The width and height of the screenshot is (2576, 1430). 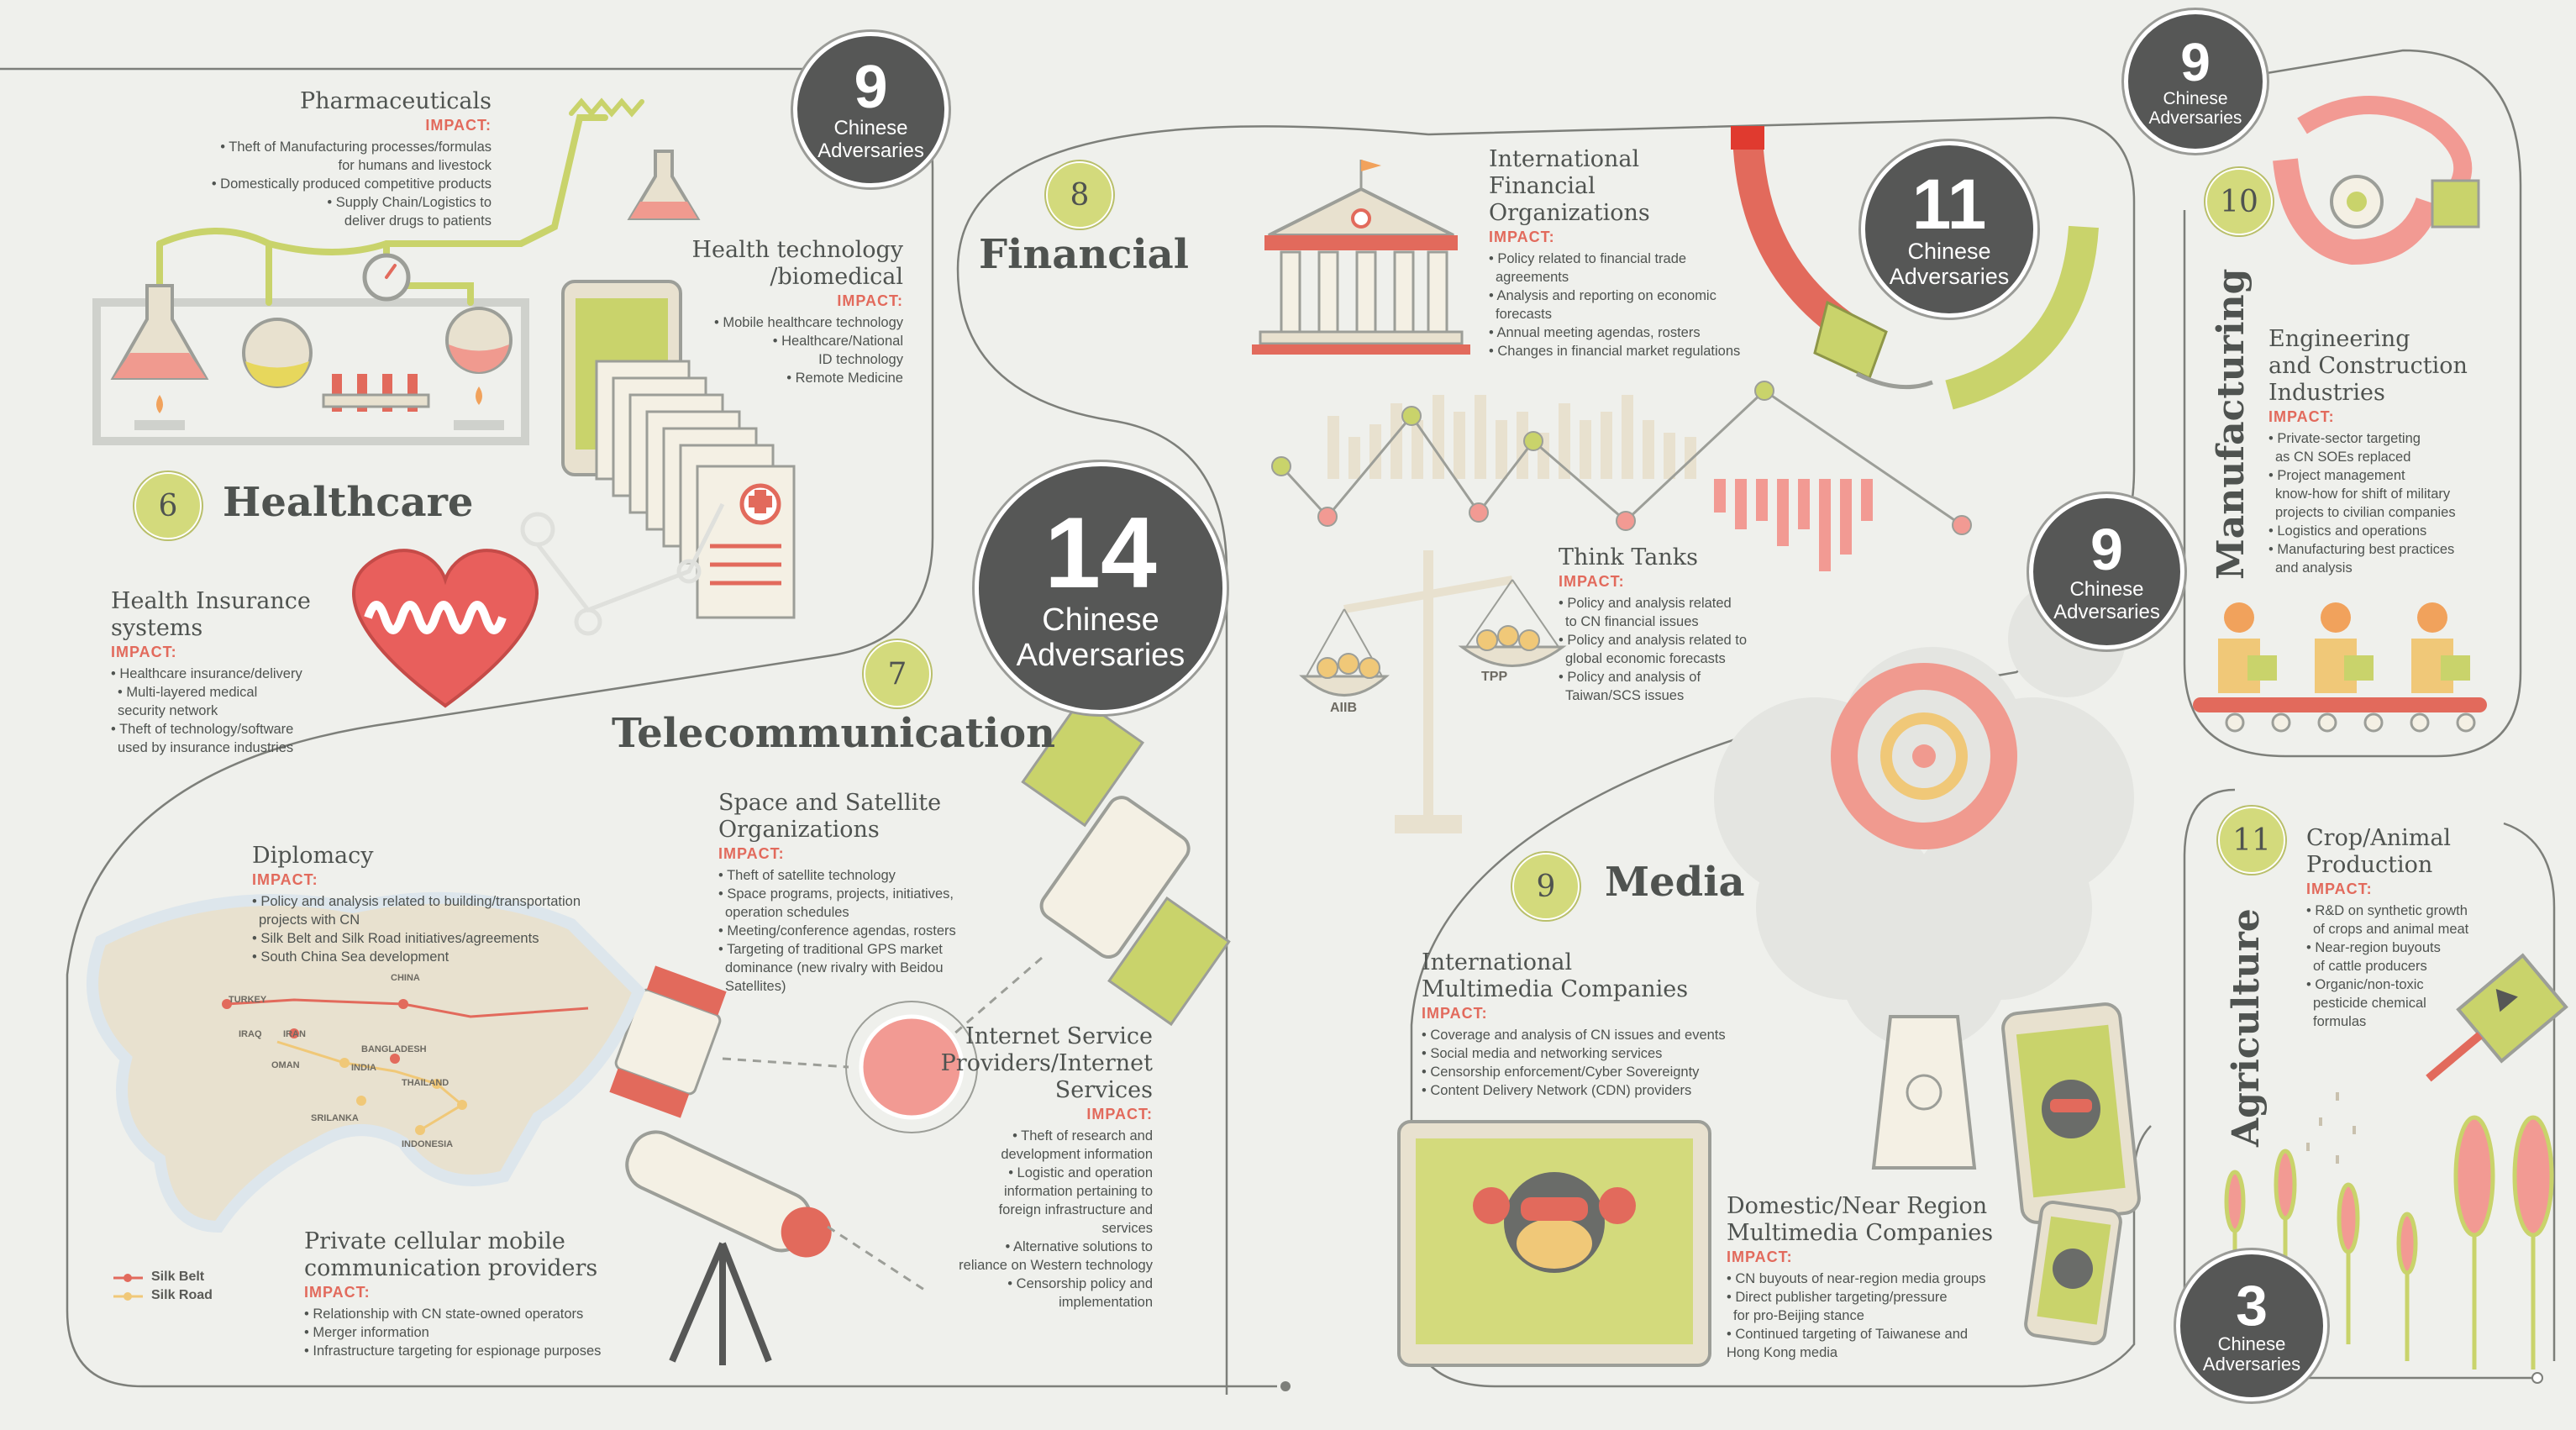 I want to click on list-item: • Healthcare insurance/delivery, so click(x=206, y=673).